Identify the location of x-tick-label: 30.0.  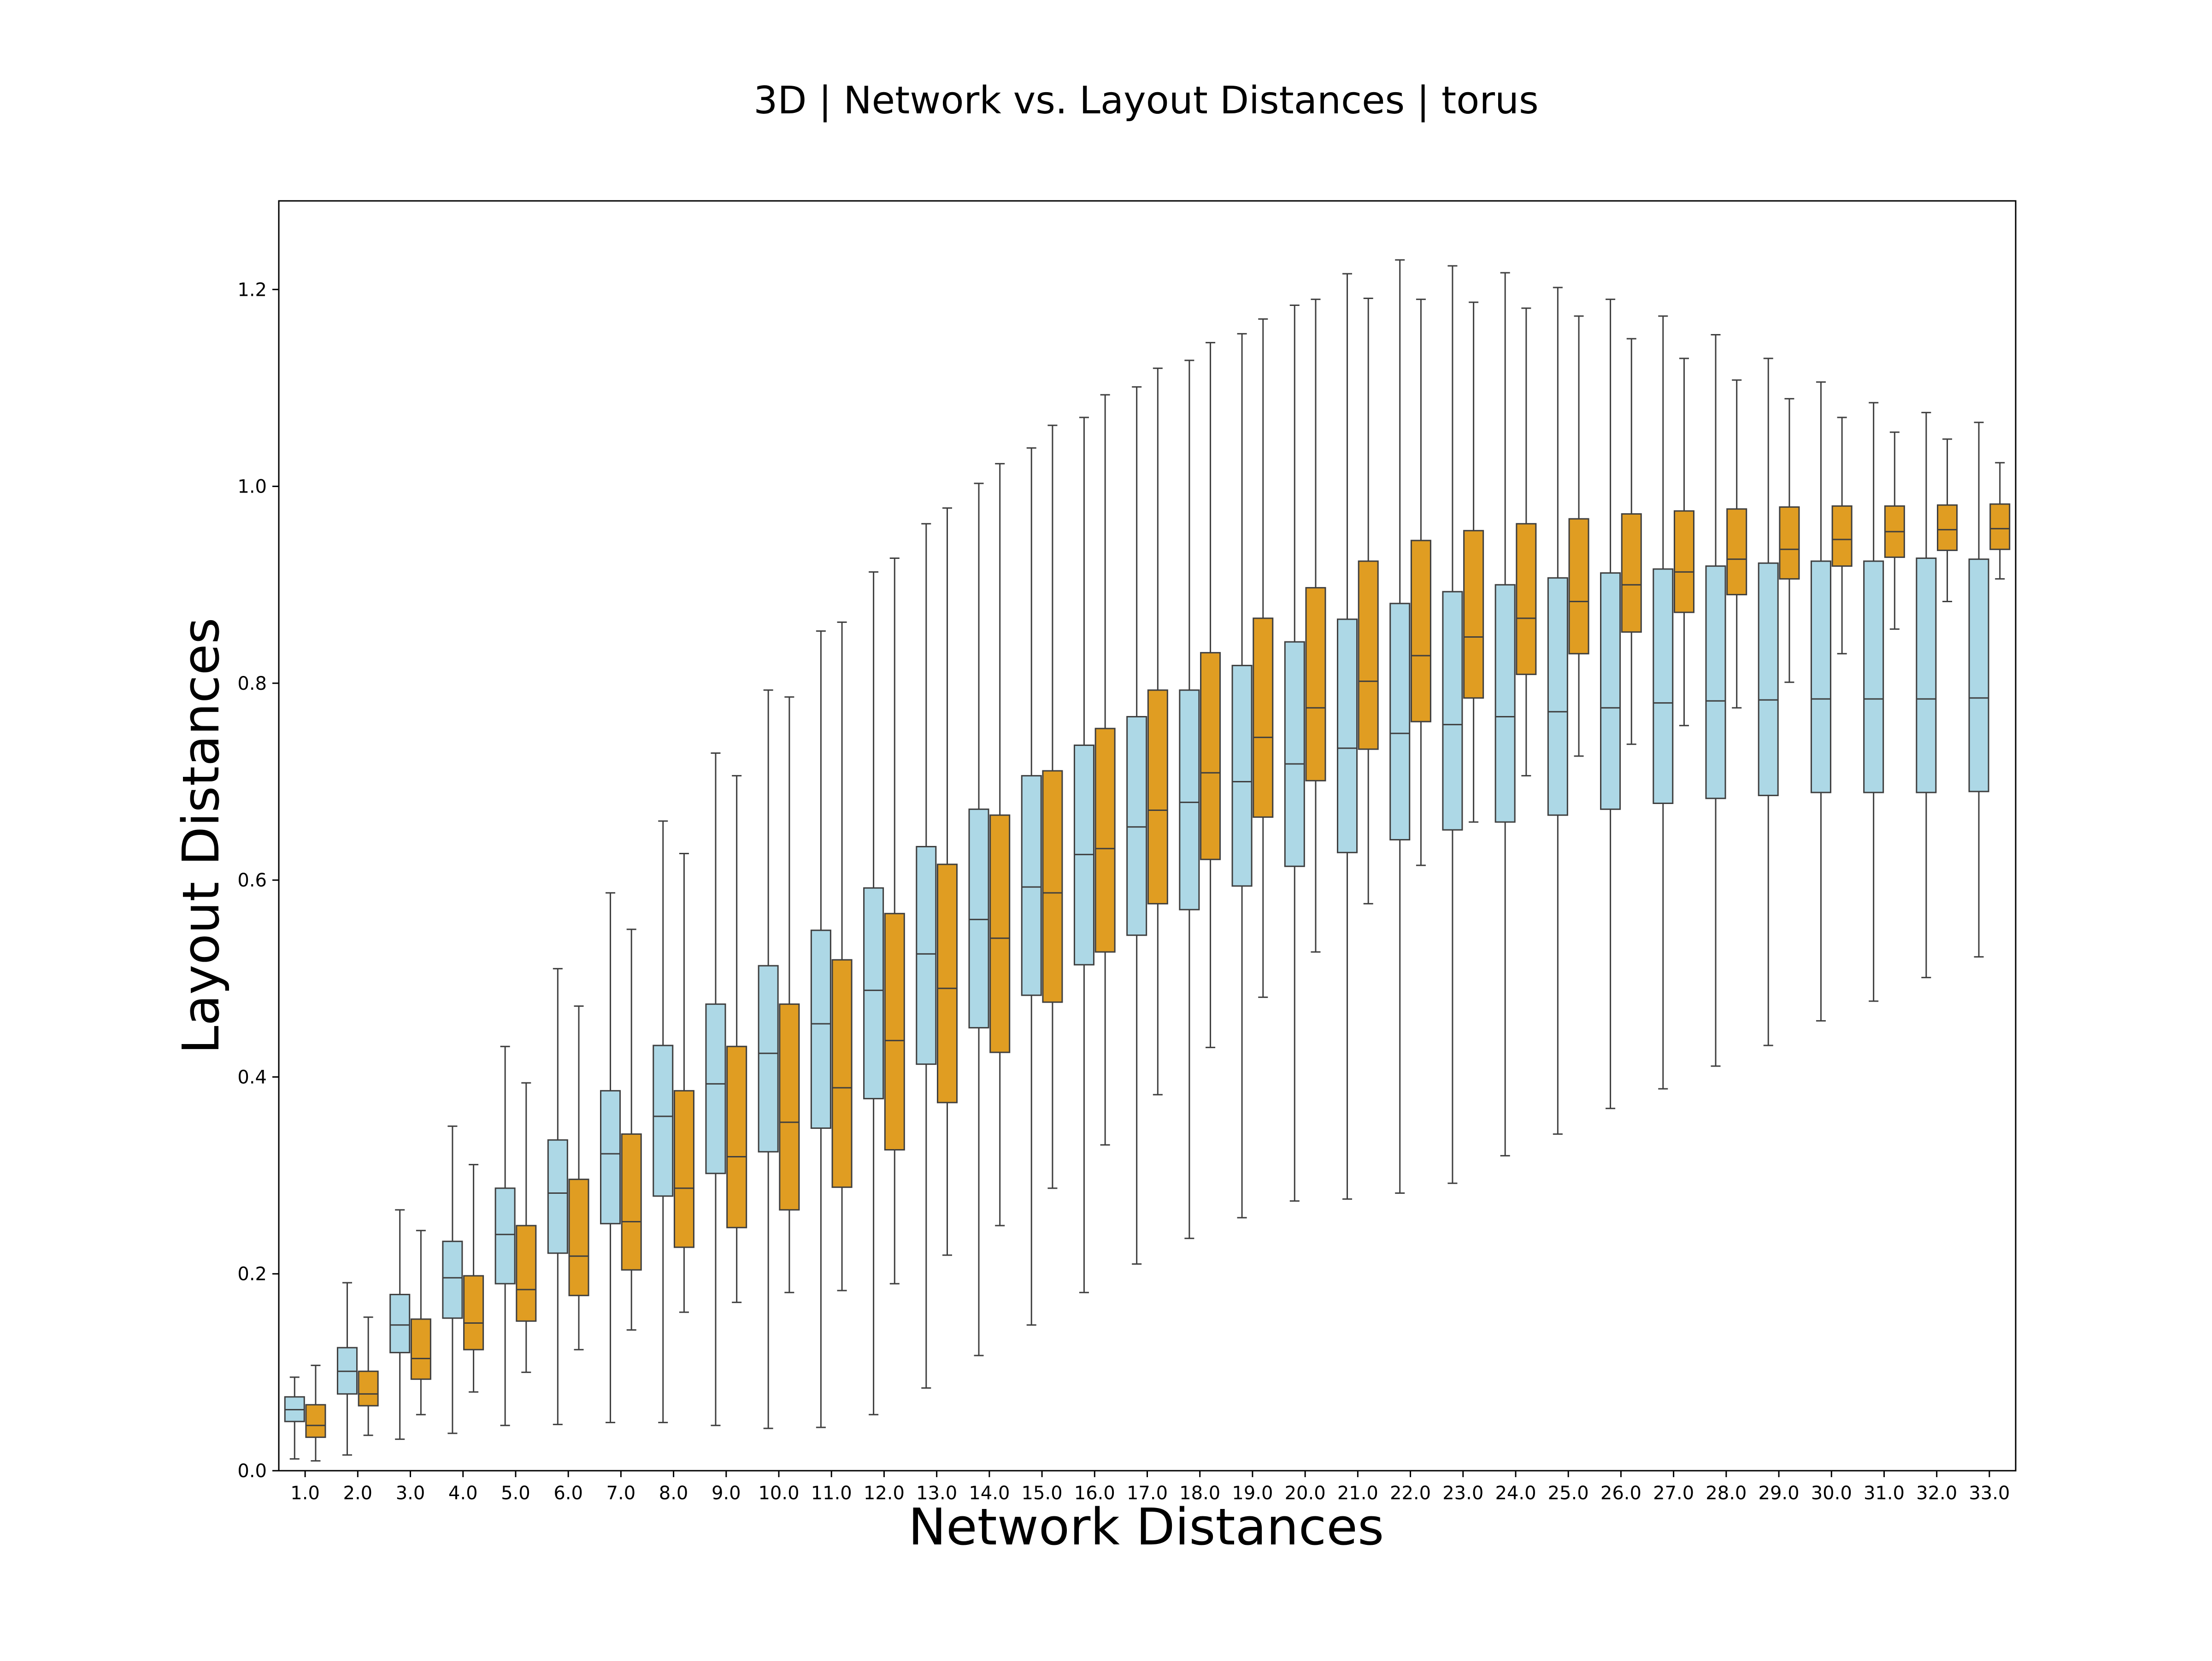
(1831, 1493).